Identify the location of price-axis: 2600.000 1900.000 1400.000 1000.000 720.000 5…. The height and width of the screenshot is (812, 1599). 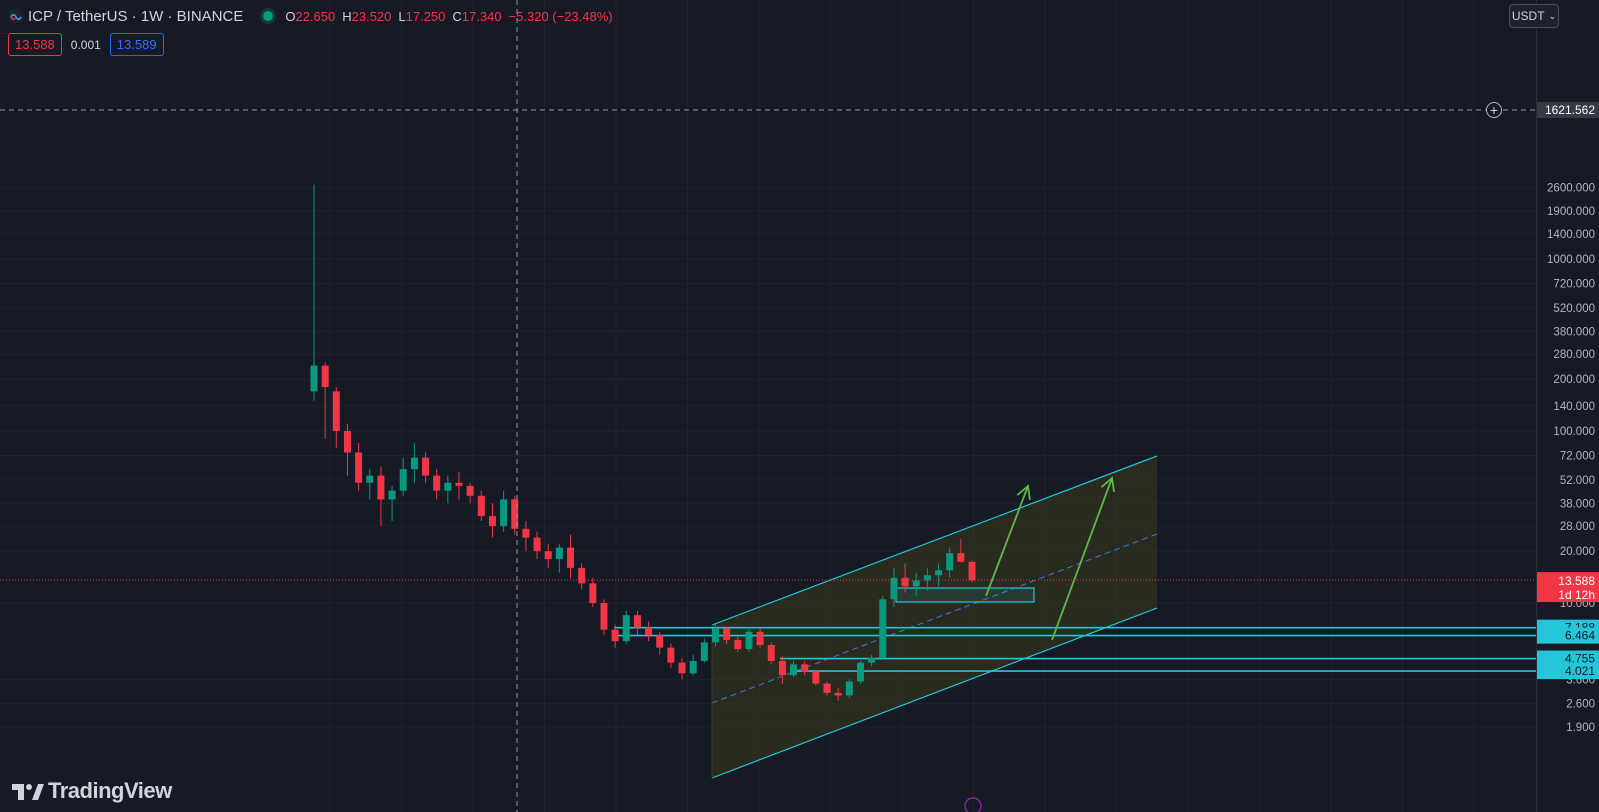
(1567, 406).